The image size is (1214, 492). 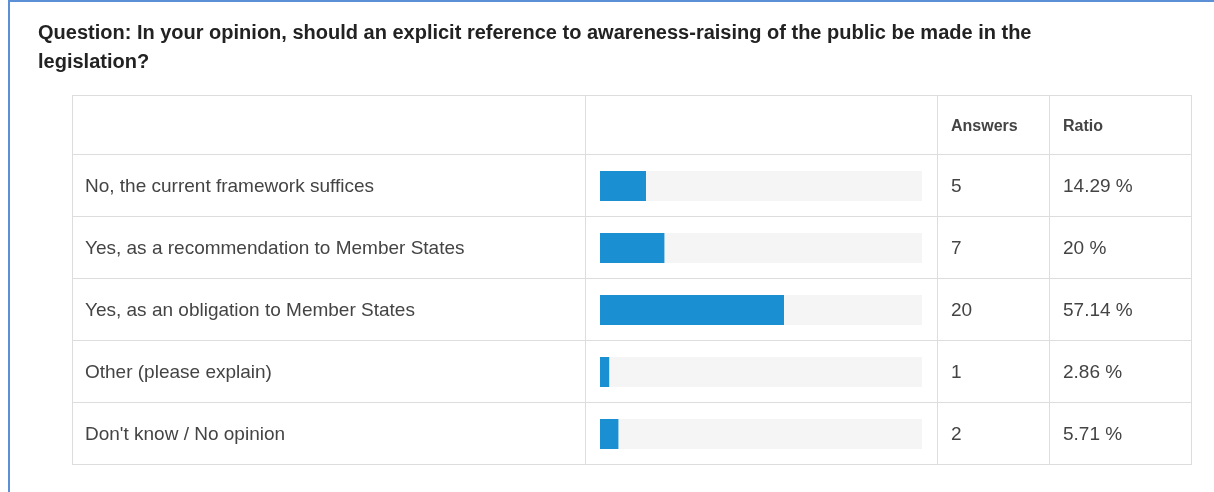 What do you see at coordinates (329, 434) in the screenshot?
I see `y-tick-label: Don't know / No opinion` at bounding box center [329, 434].